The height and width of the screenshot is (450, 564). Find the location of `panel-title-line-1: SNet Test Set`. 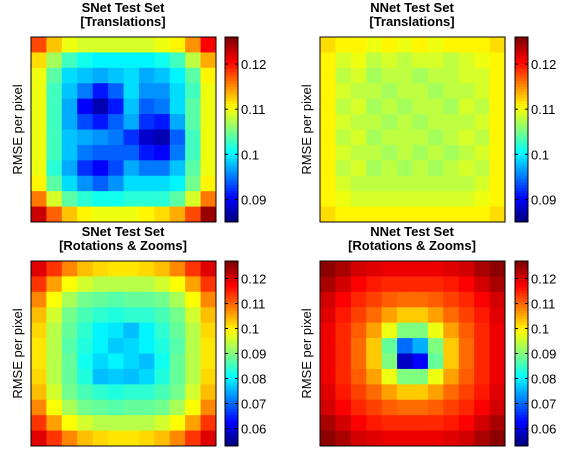

panel-title-line-1: SNet Test Set is located at coordinates (124, 7).